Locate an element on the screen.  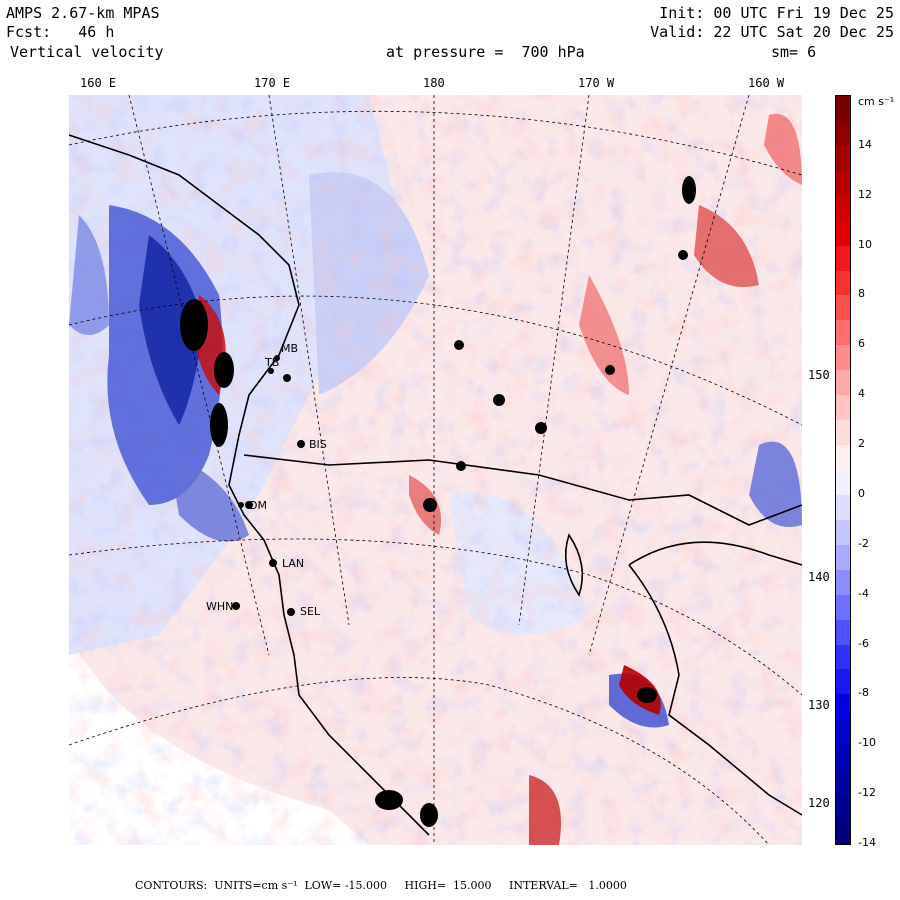
pressure-level: at pressure = 700 hPa is located at coordinates (485, 52).